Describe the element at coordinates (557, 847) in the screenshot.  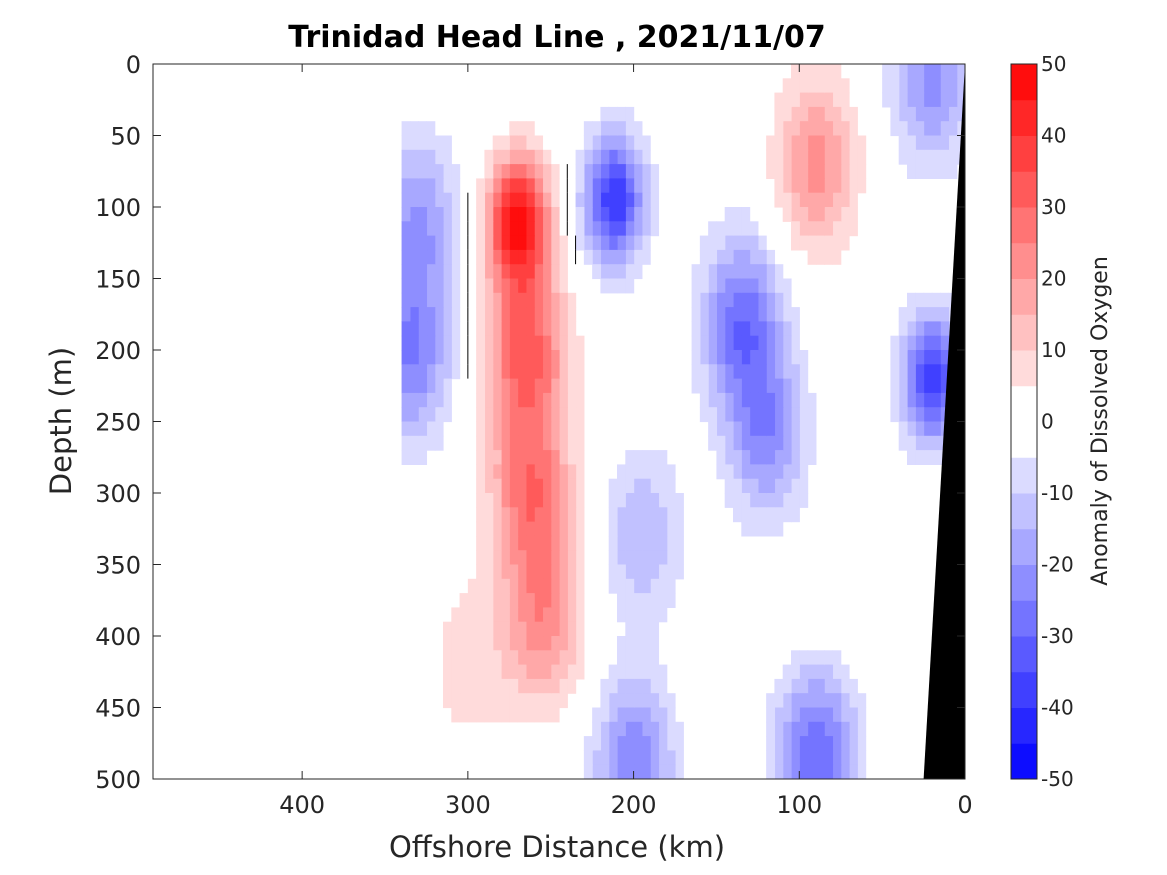
I see `x-axis-label: Offshore Distance (km)` at that location.